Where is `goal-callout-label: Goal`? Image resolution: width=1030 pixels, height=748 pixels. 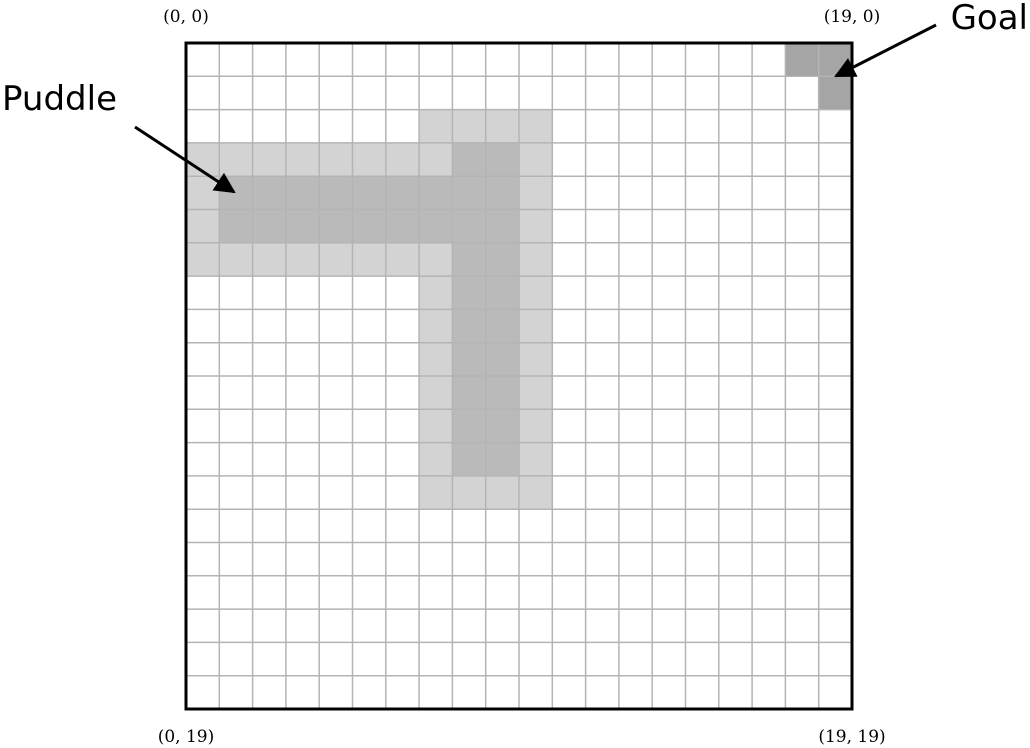 goal-callout-label: Goal is located at coordinates (989, 19).